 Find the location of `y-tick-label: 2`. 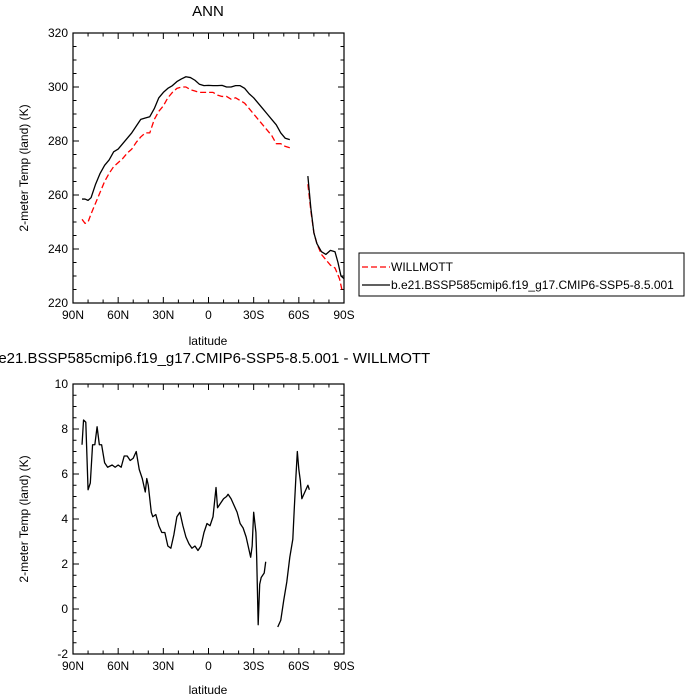

y-tick-label: 2 is located at coordinates (64, 564).